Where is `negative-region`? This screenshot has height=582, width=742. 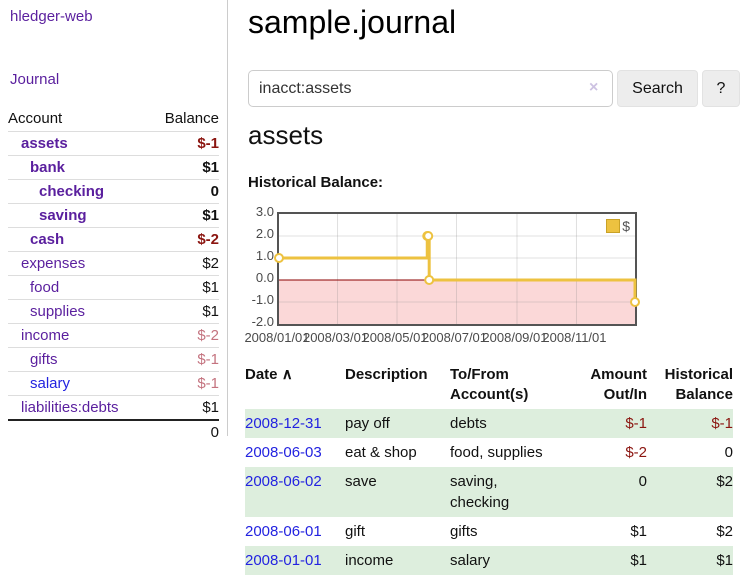 negative-region is located at coordinates (457, 302).